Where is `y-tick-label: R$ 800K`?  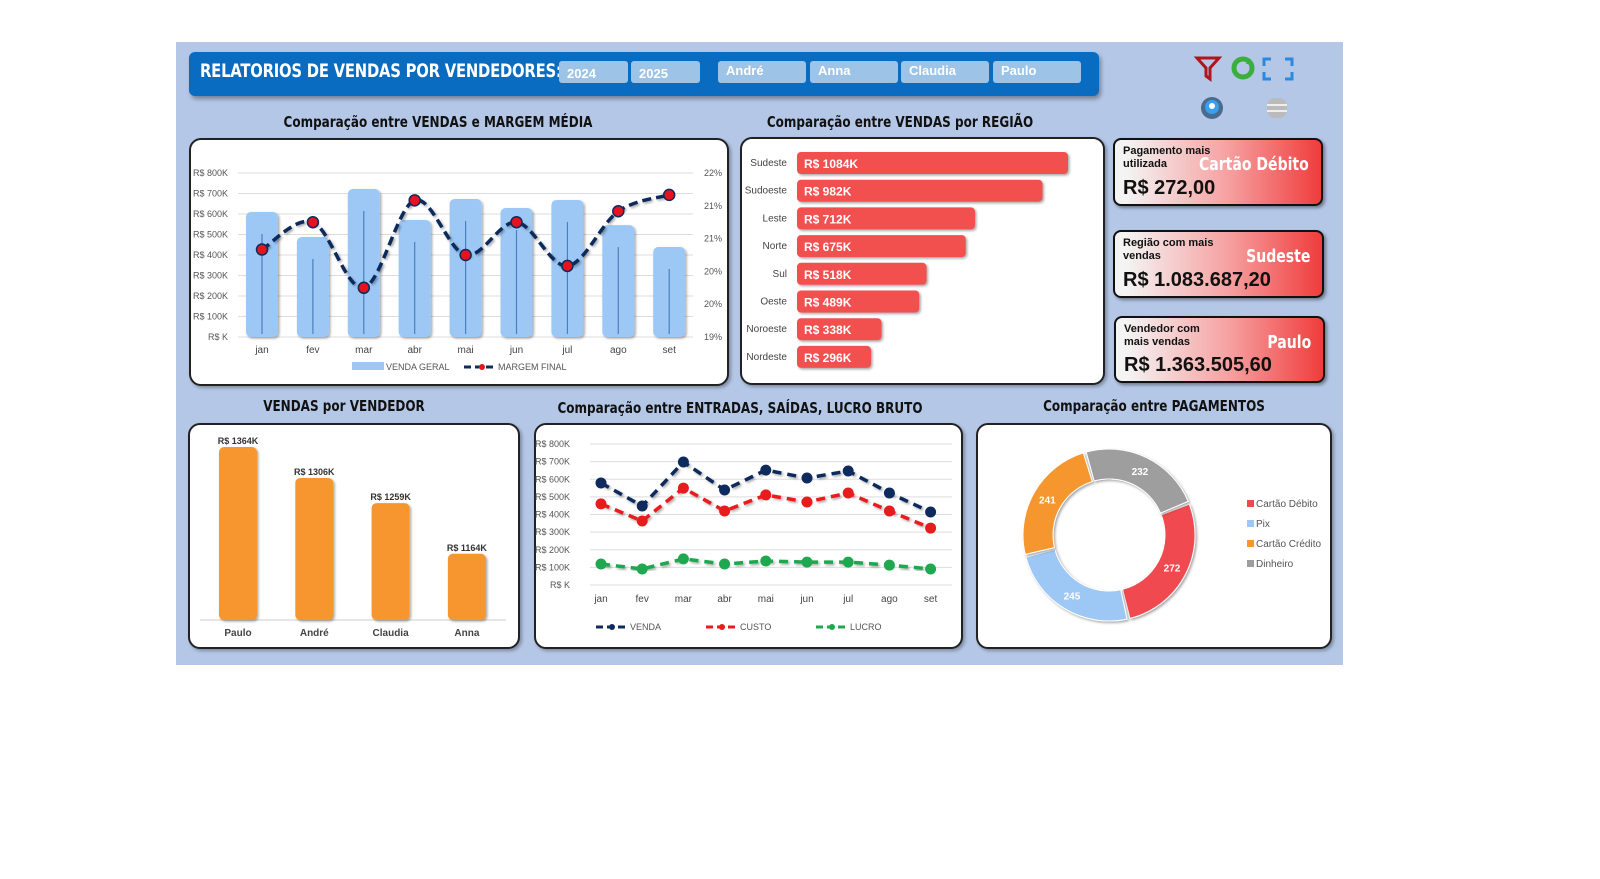
y-tick-label: R$ 800K is located at coordinates (552, 444).